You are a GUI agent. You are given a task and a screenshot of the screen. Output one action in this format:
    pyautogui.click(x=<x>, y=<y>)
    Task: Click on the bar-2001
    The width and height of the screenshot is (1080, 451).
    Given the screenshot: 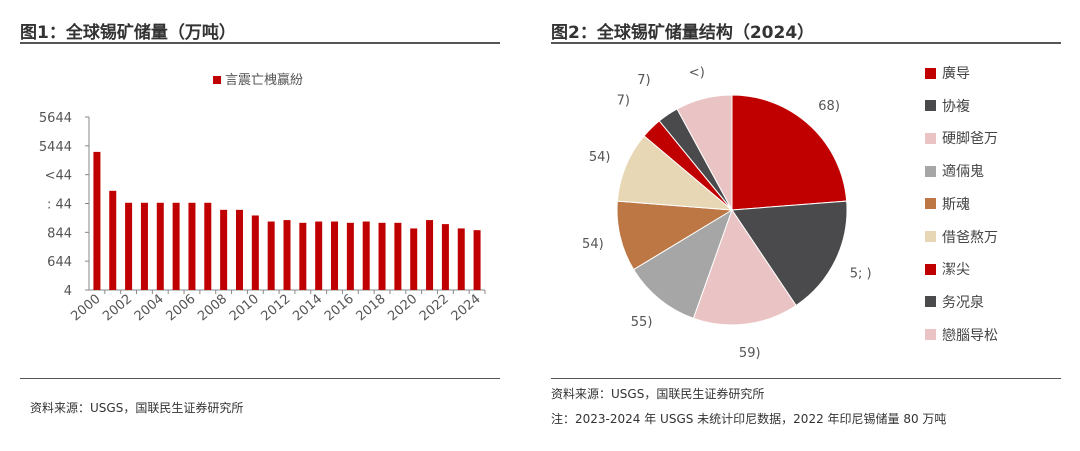 What is the action you would take?
    pyautogui.click(x=113, y=240)
    